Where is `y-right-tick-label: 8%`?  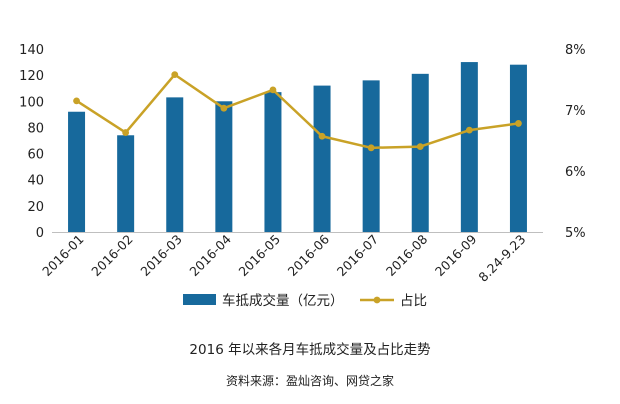 y-right-tick-label: 8% is located at coordinates (575, 50).